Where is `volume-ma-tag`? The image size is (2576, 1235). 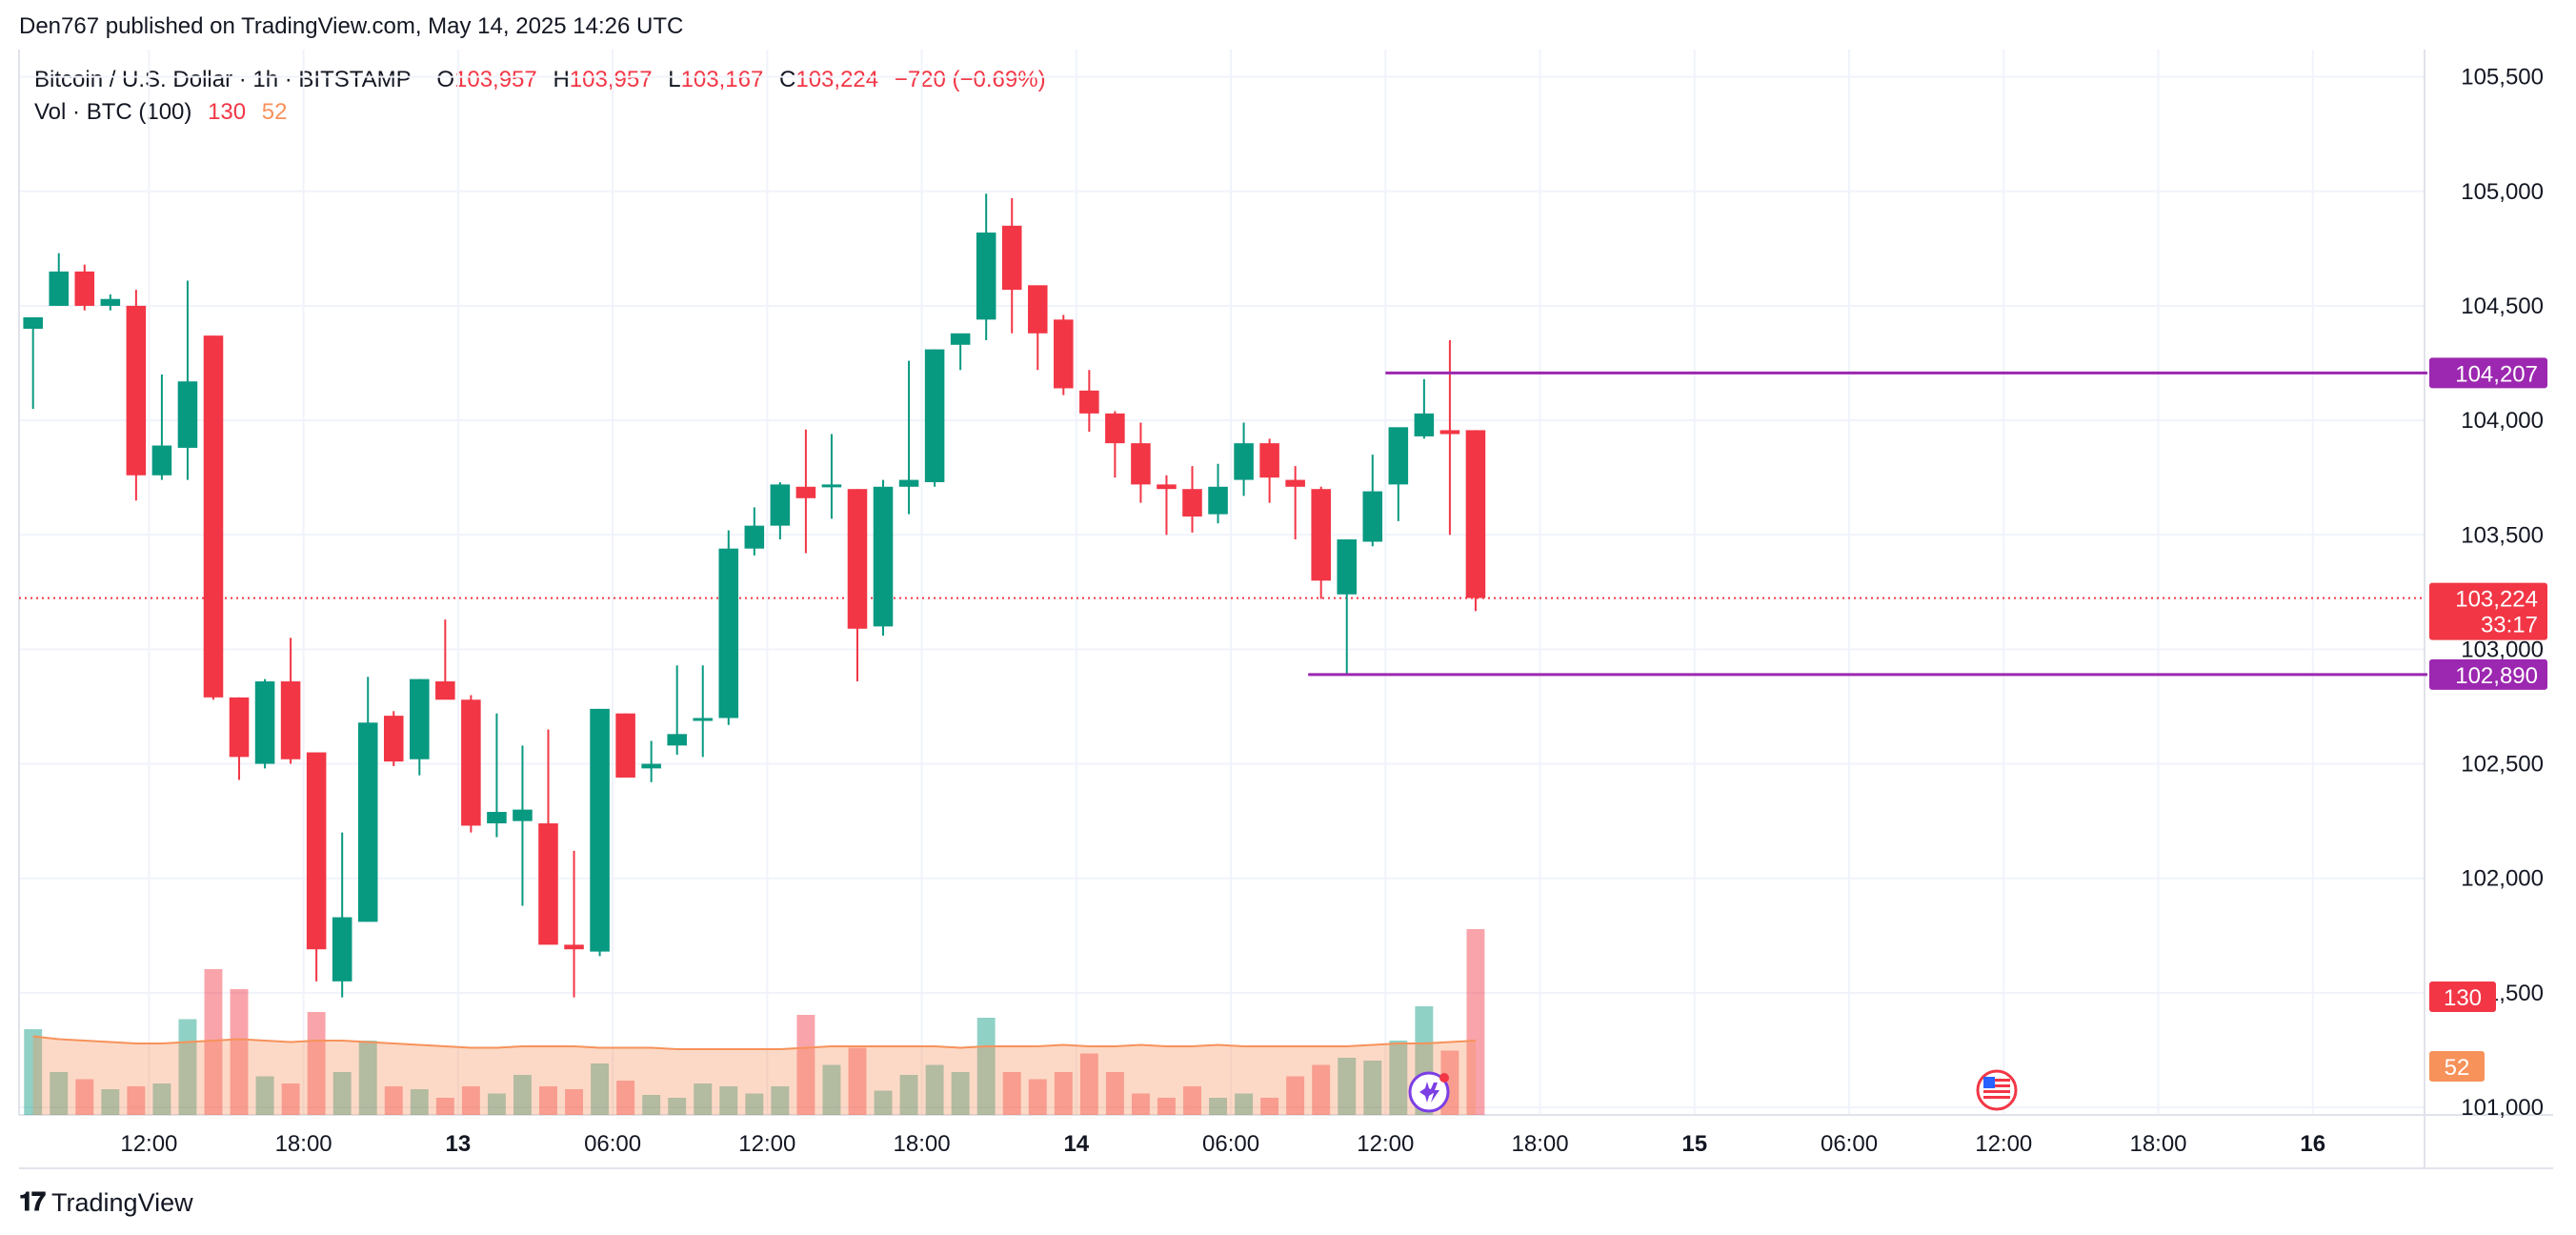 volume-ma-tag is located at coordinates (2457, 1066).